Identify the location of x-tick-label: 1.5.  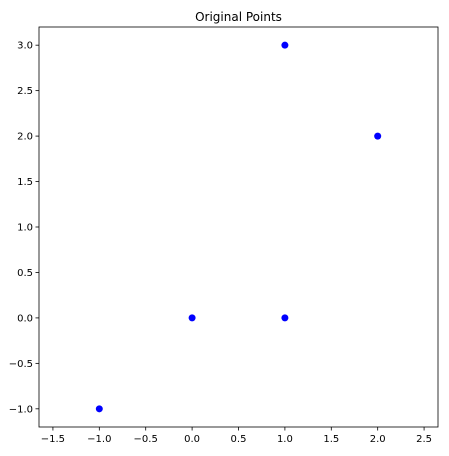
(331, 439).